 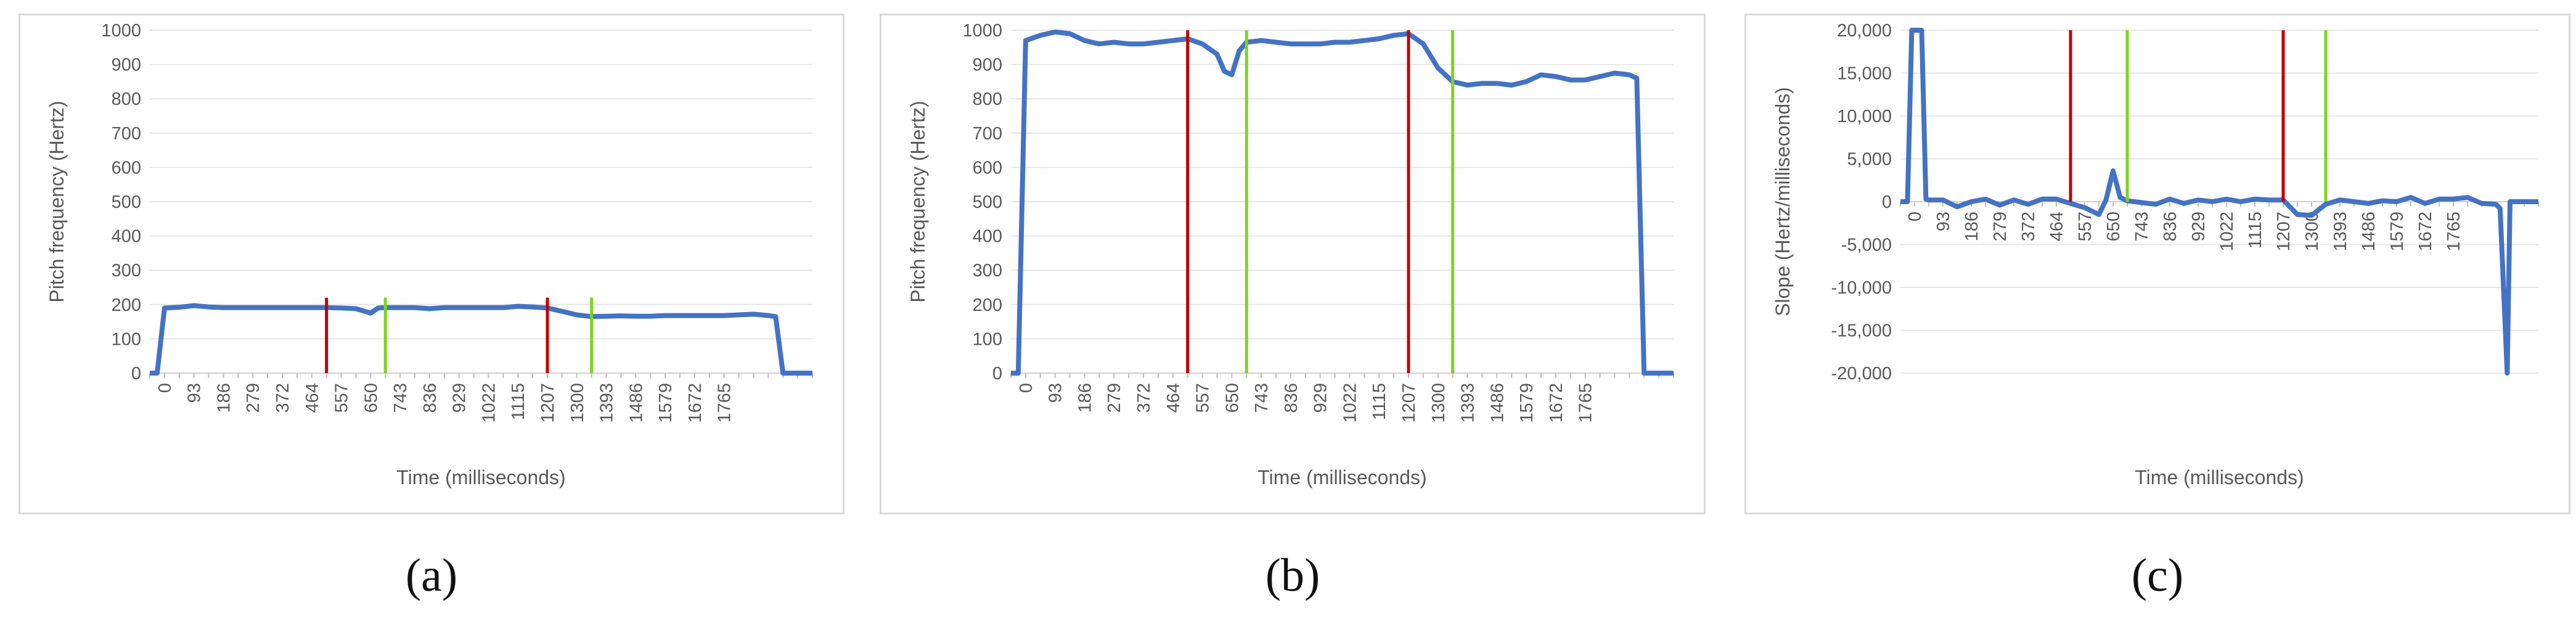 What do you see at coordinates (1866, 245) in the screenshot?
I see `y-tick-label: -5,000` at bounding box center [1866, 245].